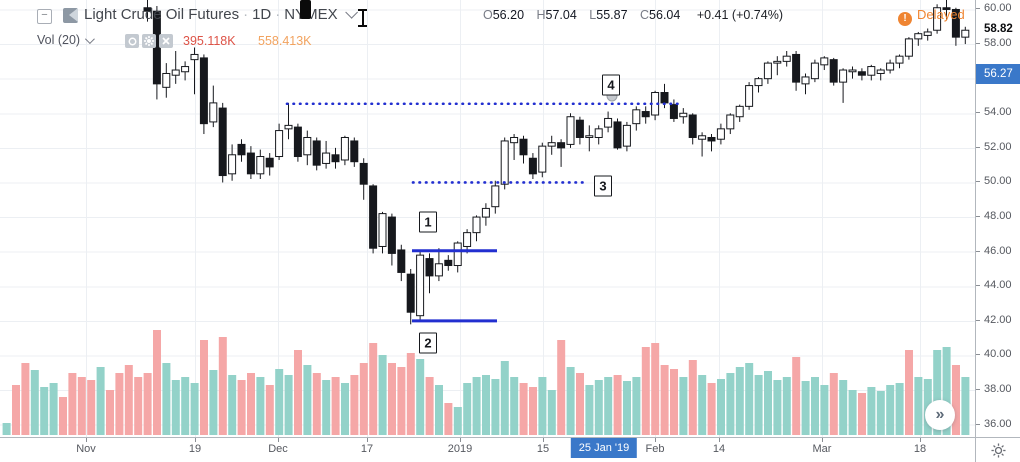 The height and width of the screenshot is (462, 1020). I want to click on price-tick-44.00: 44.00, so click(994, 285).